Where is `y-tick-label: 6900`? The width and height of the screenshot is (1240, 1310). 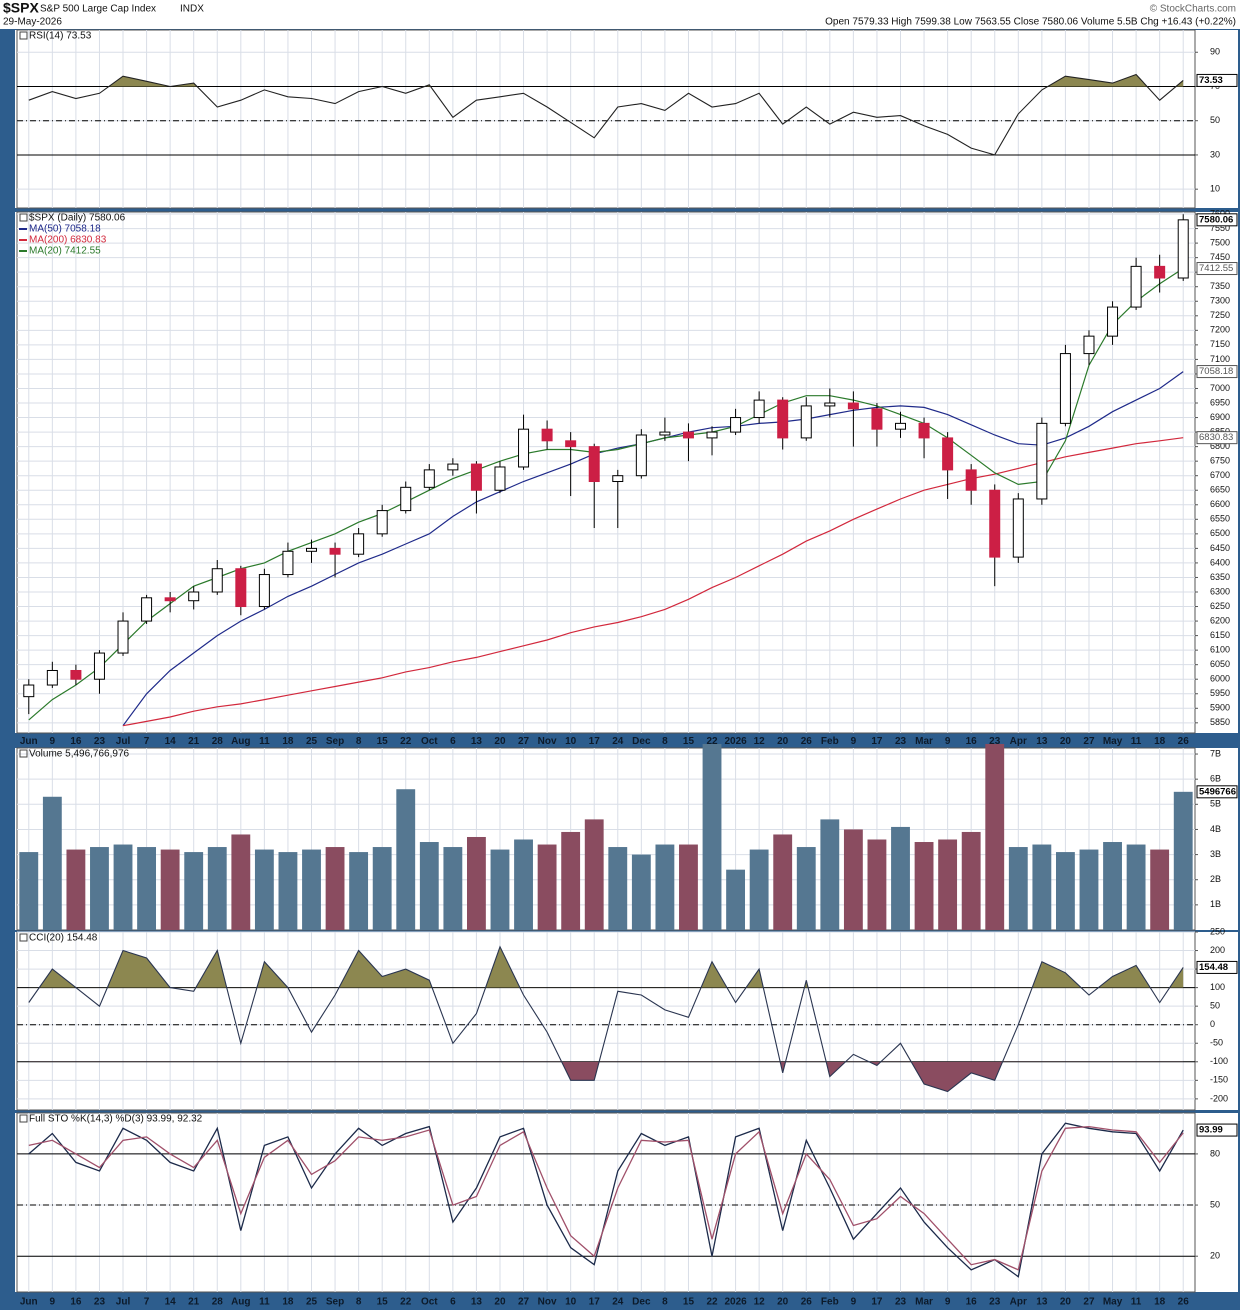 y-tick-label: 6900 is located at coordinates (1220, 417).